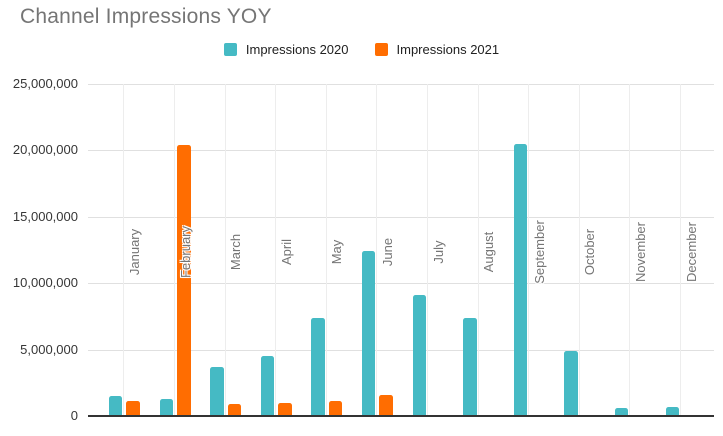 This screenshot has width=723, height=436. Describe the element at coordinates (448, 49) in the screenshot. I see `legend-label: Impressions 2021` at that location.